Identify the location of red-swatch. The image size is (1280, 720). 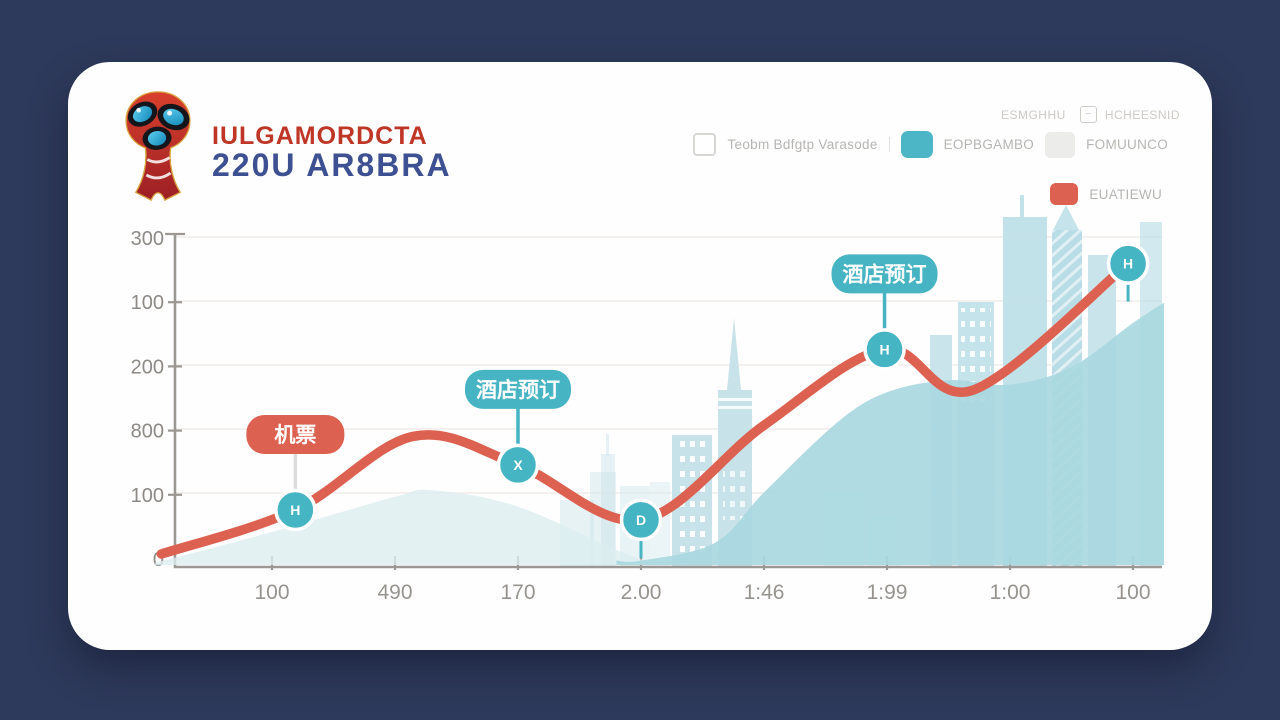
(1064, 194).